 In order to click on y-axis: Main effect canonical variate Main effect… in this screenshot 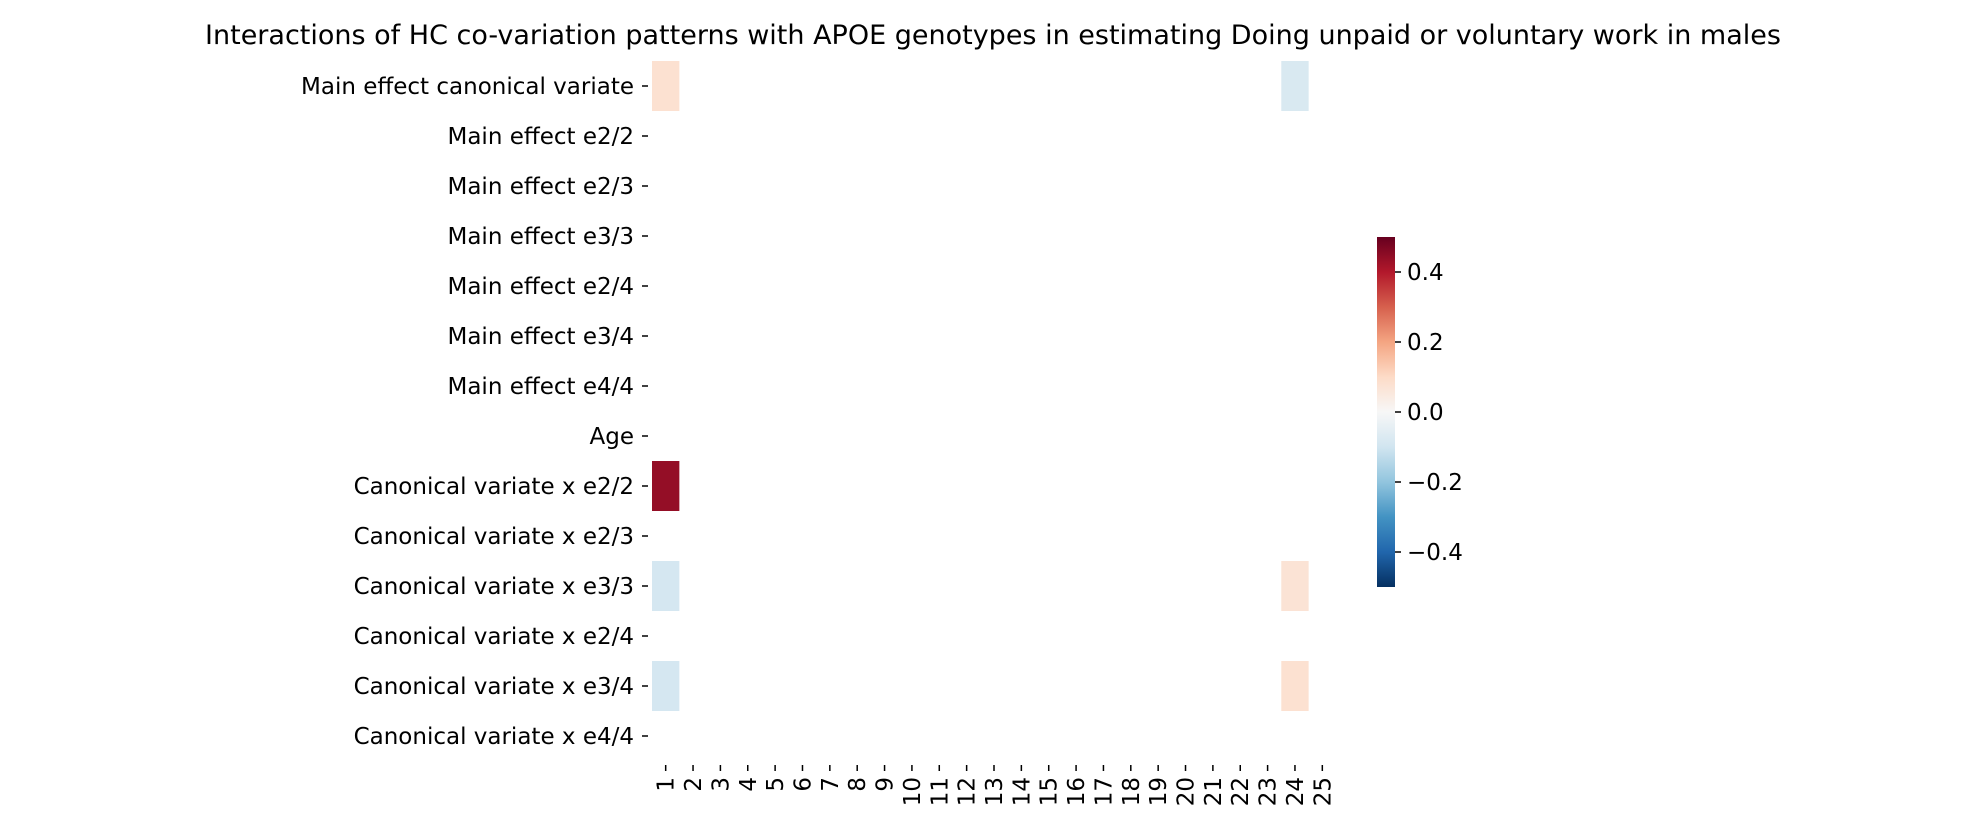, I will do `click(474, 412)`.